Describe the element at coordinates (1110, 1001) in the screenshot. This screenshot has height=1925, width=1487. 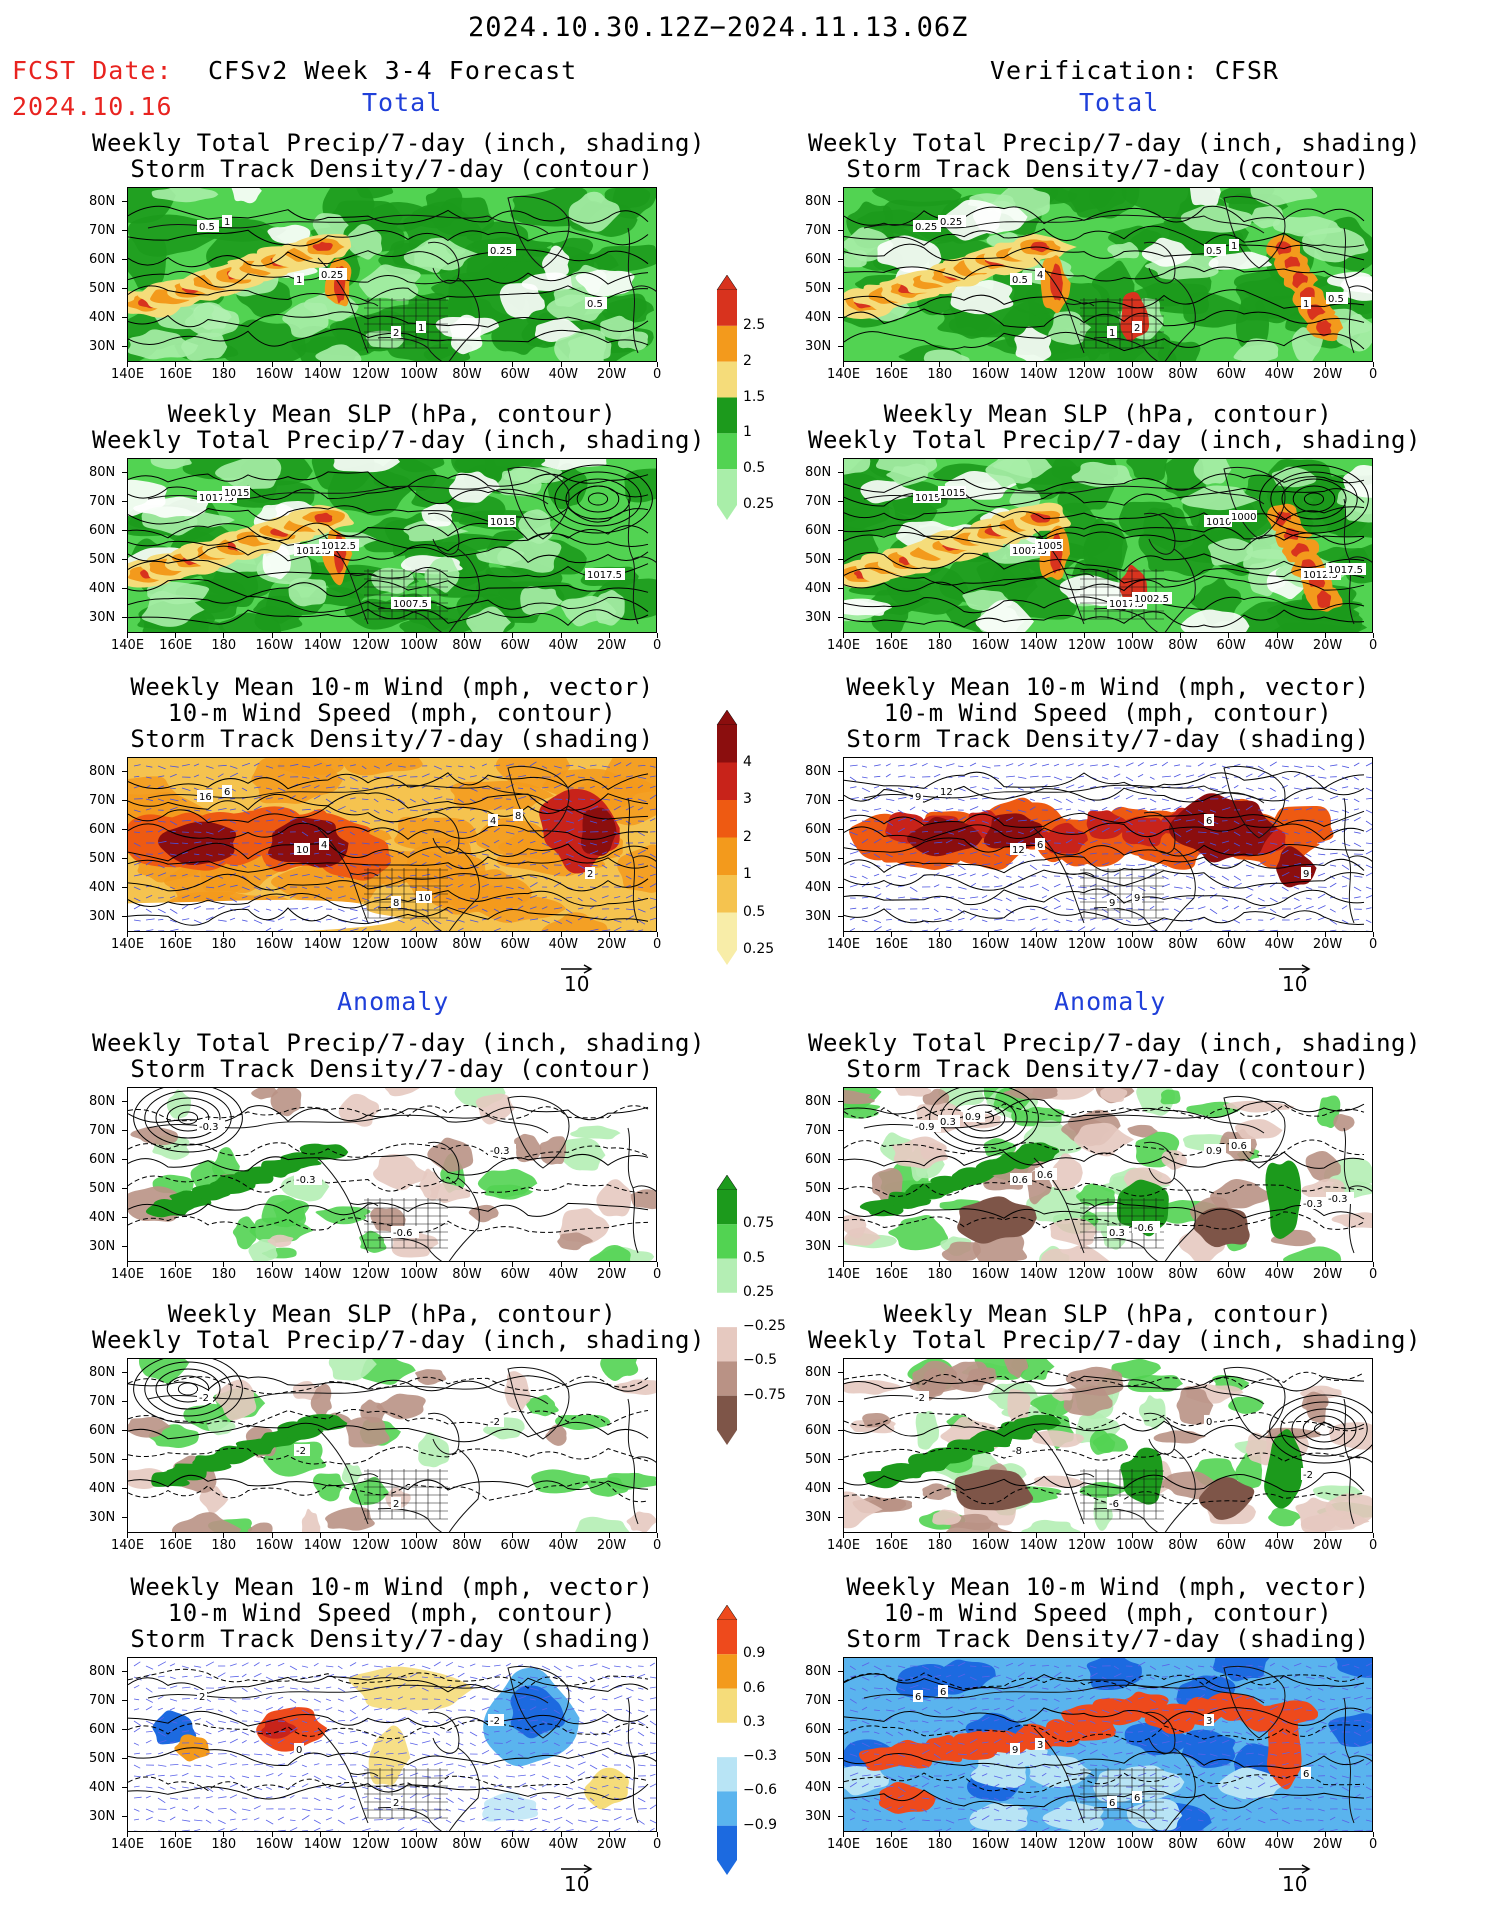
I see `section-anomaly-right: Anomaly` at that location.